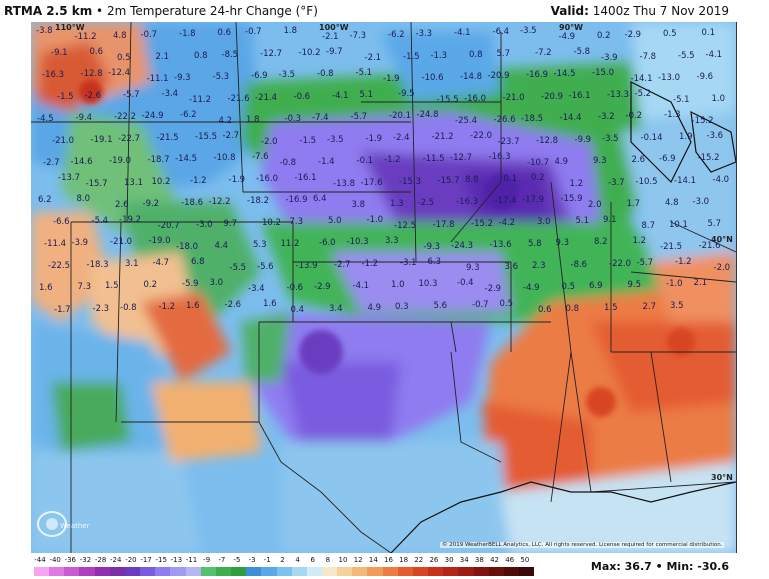 This screenshot has height=579, width=769. I want to click on station-value: 0.2, so click(538, 178).